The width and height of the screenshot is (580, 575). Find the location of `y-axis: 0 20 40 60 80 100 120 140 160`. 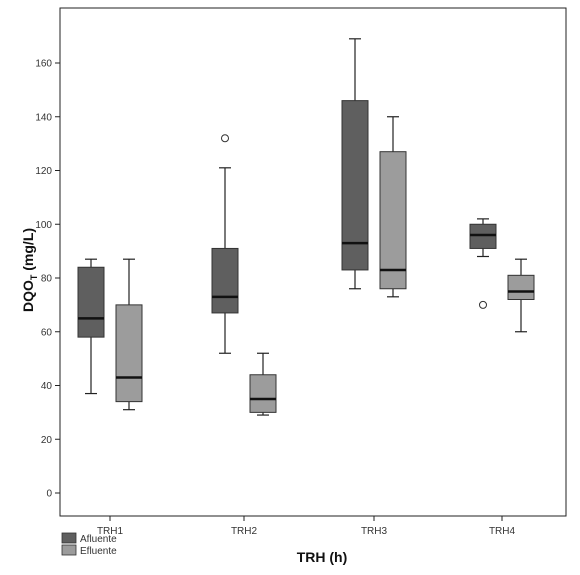

y-axis: 0 20 40 60 80 100 120 140 160 is located at coordinates (47, 279).